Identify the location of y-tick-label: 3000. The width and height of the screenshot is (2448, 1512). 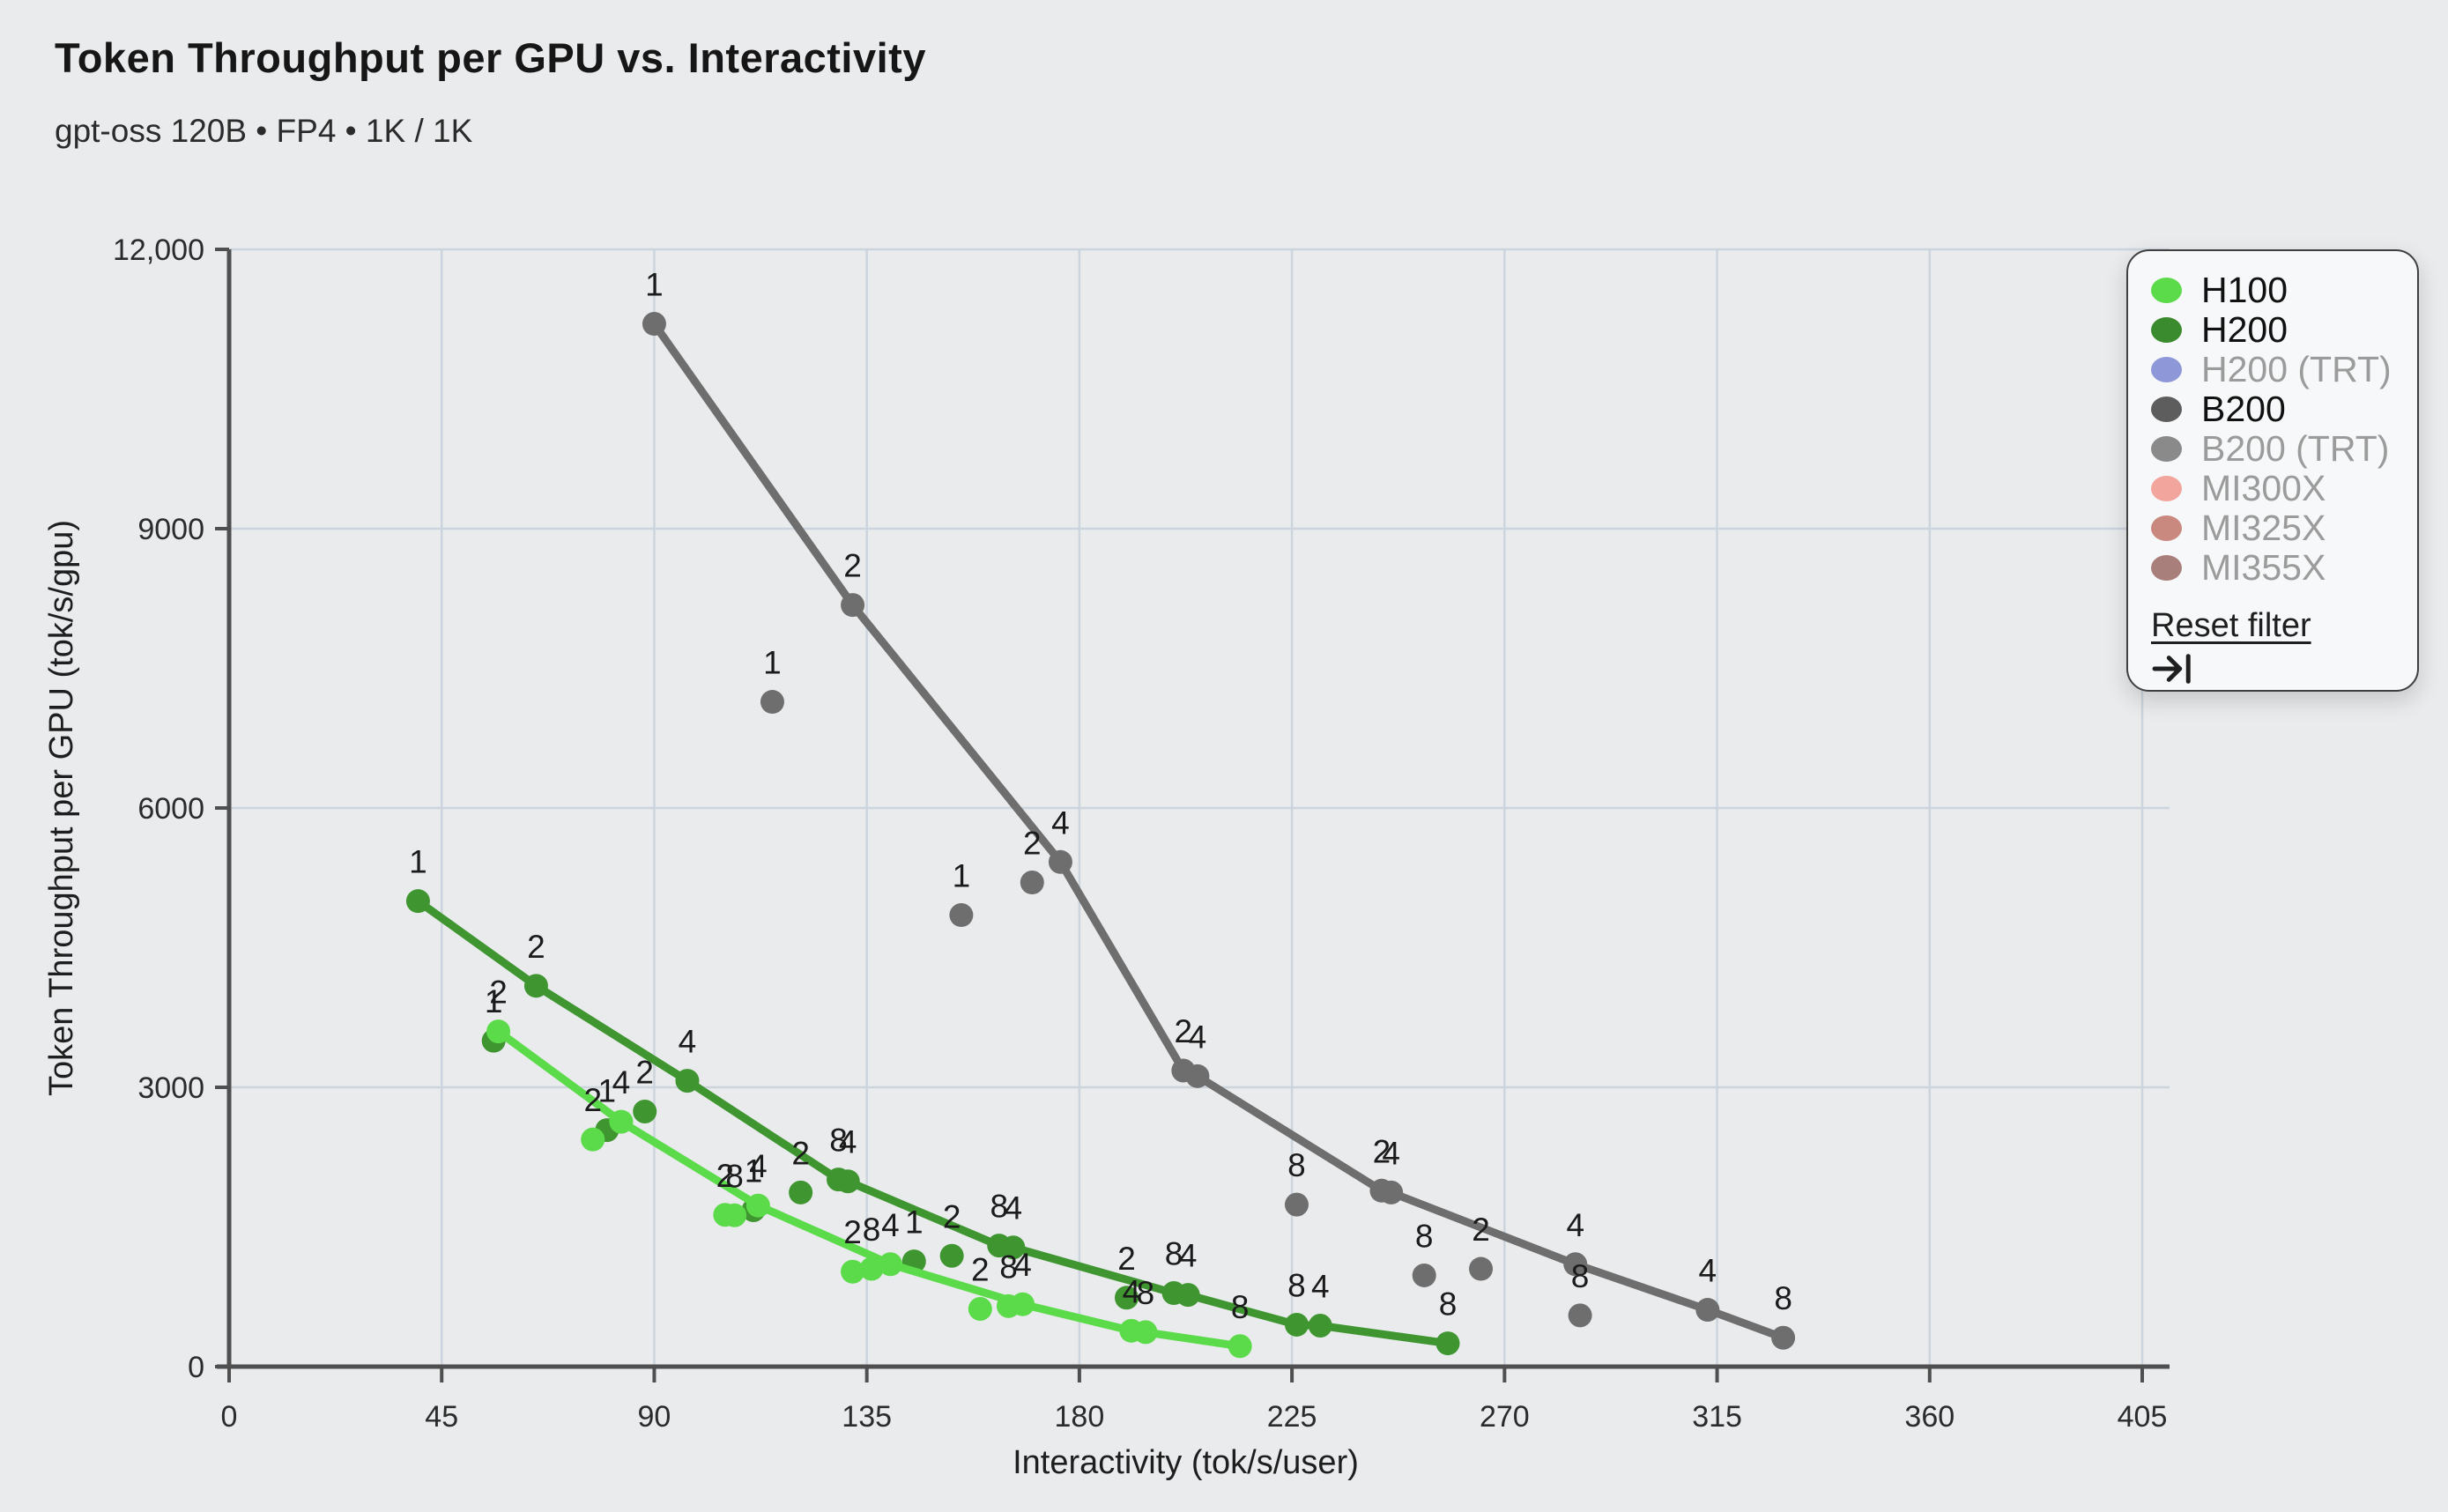
(170, 1088).